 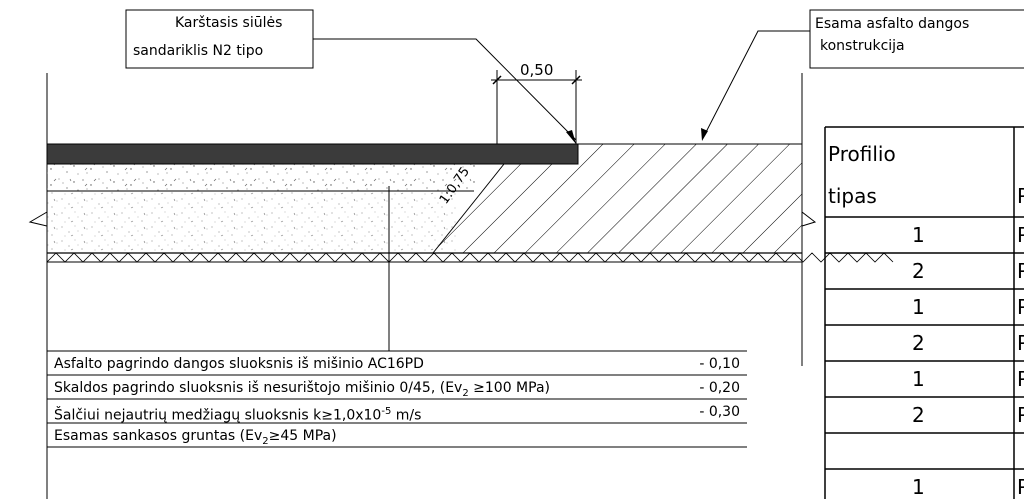 What do you see at coordinates (719, 388) in the screenshot?
I see `legend-row-value: - 0,20` at bounding box center [719, 388].